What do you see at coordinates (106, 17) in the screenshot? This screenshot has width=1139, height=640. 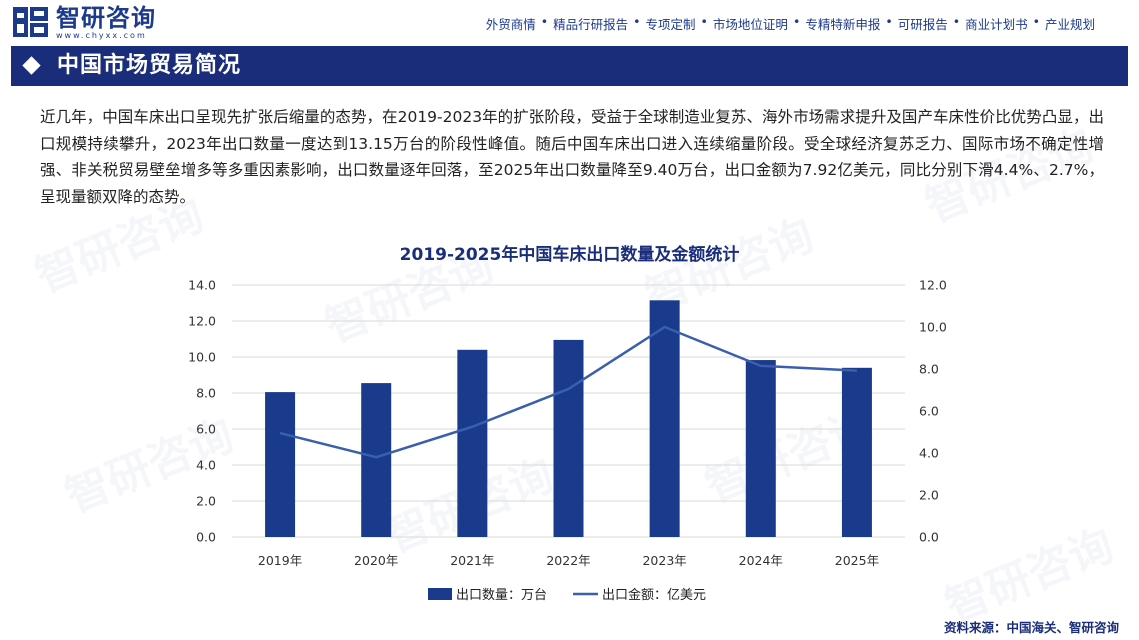 I see `logo-text: 智研咨询` at bounding box center [106, 17].